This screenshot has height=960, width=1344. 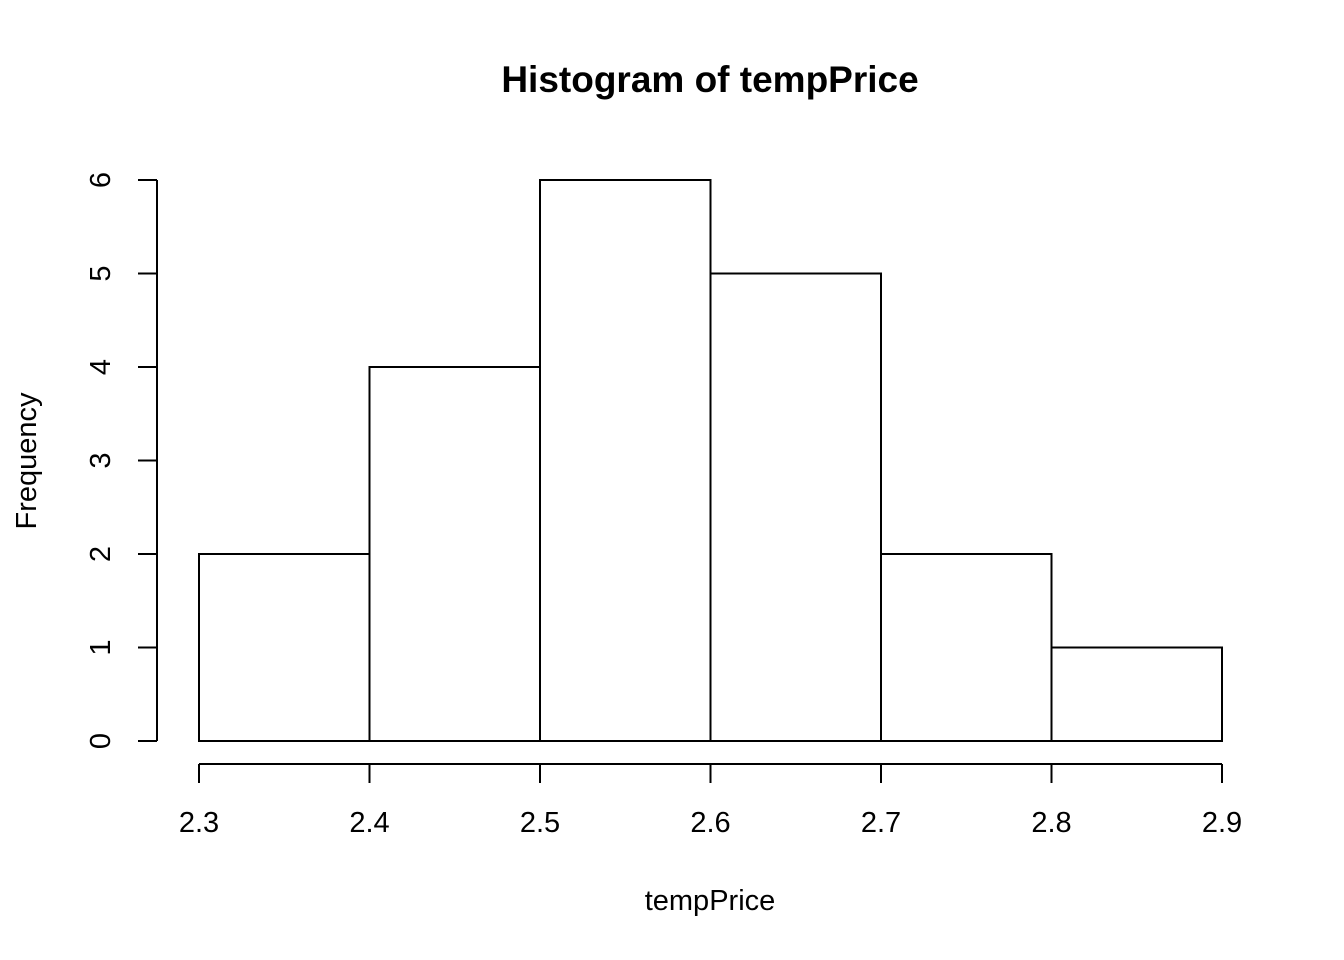 What do you see at coordinates (101, 647) in the screenshot?
I see `y-tick-label: 1` at bounding box center [101, 647].